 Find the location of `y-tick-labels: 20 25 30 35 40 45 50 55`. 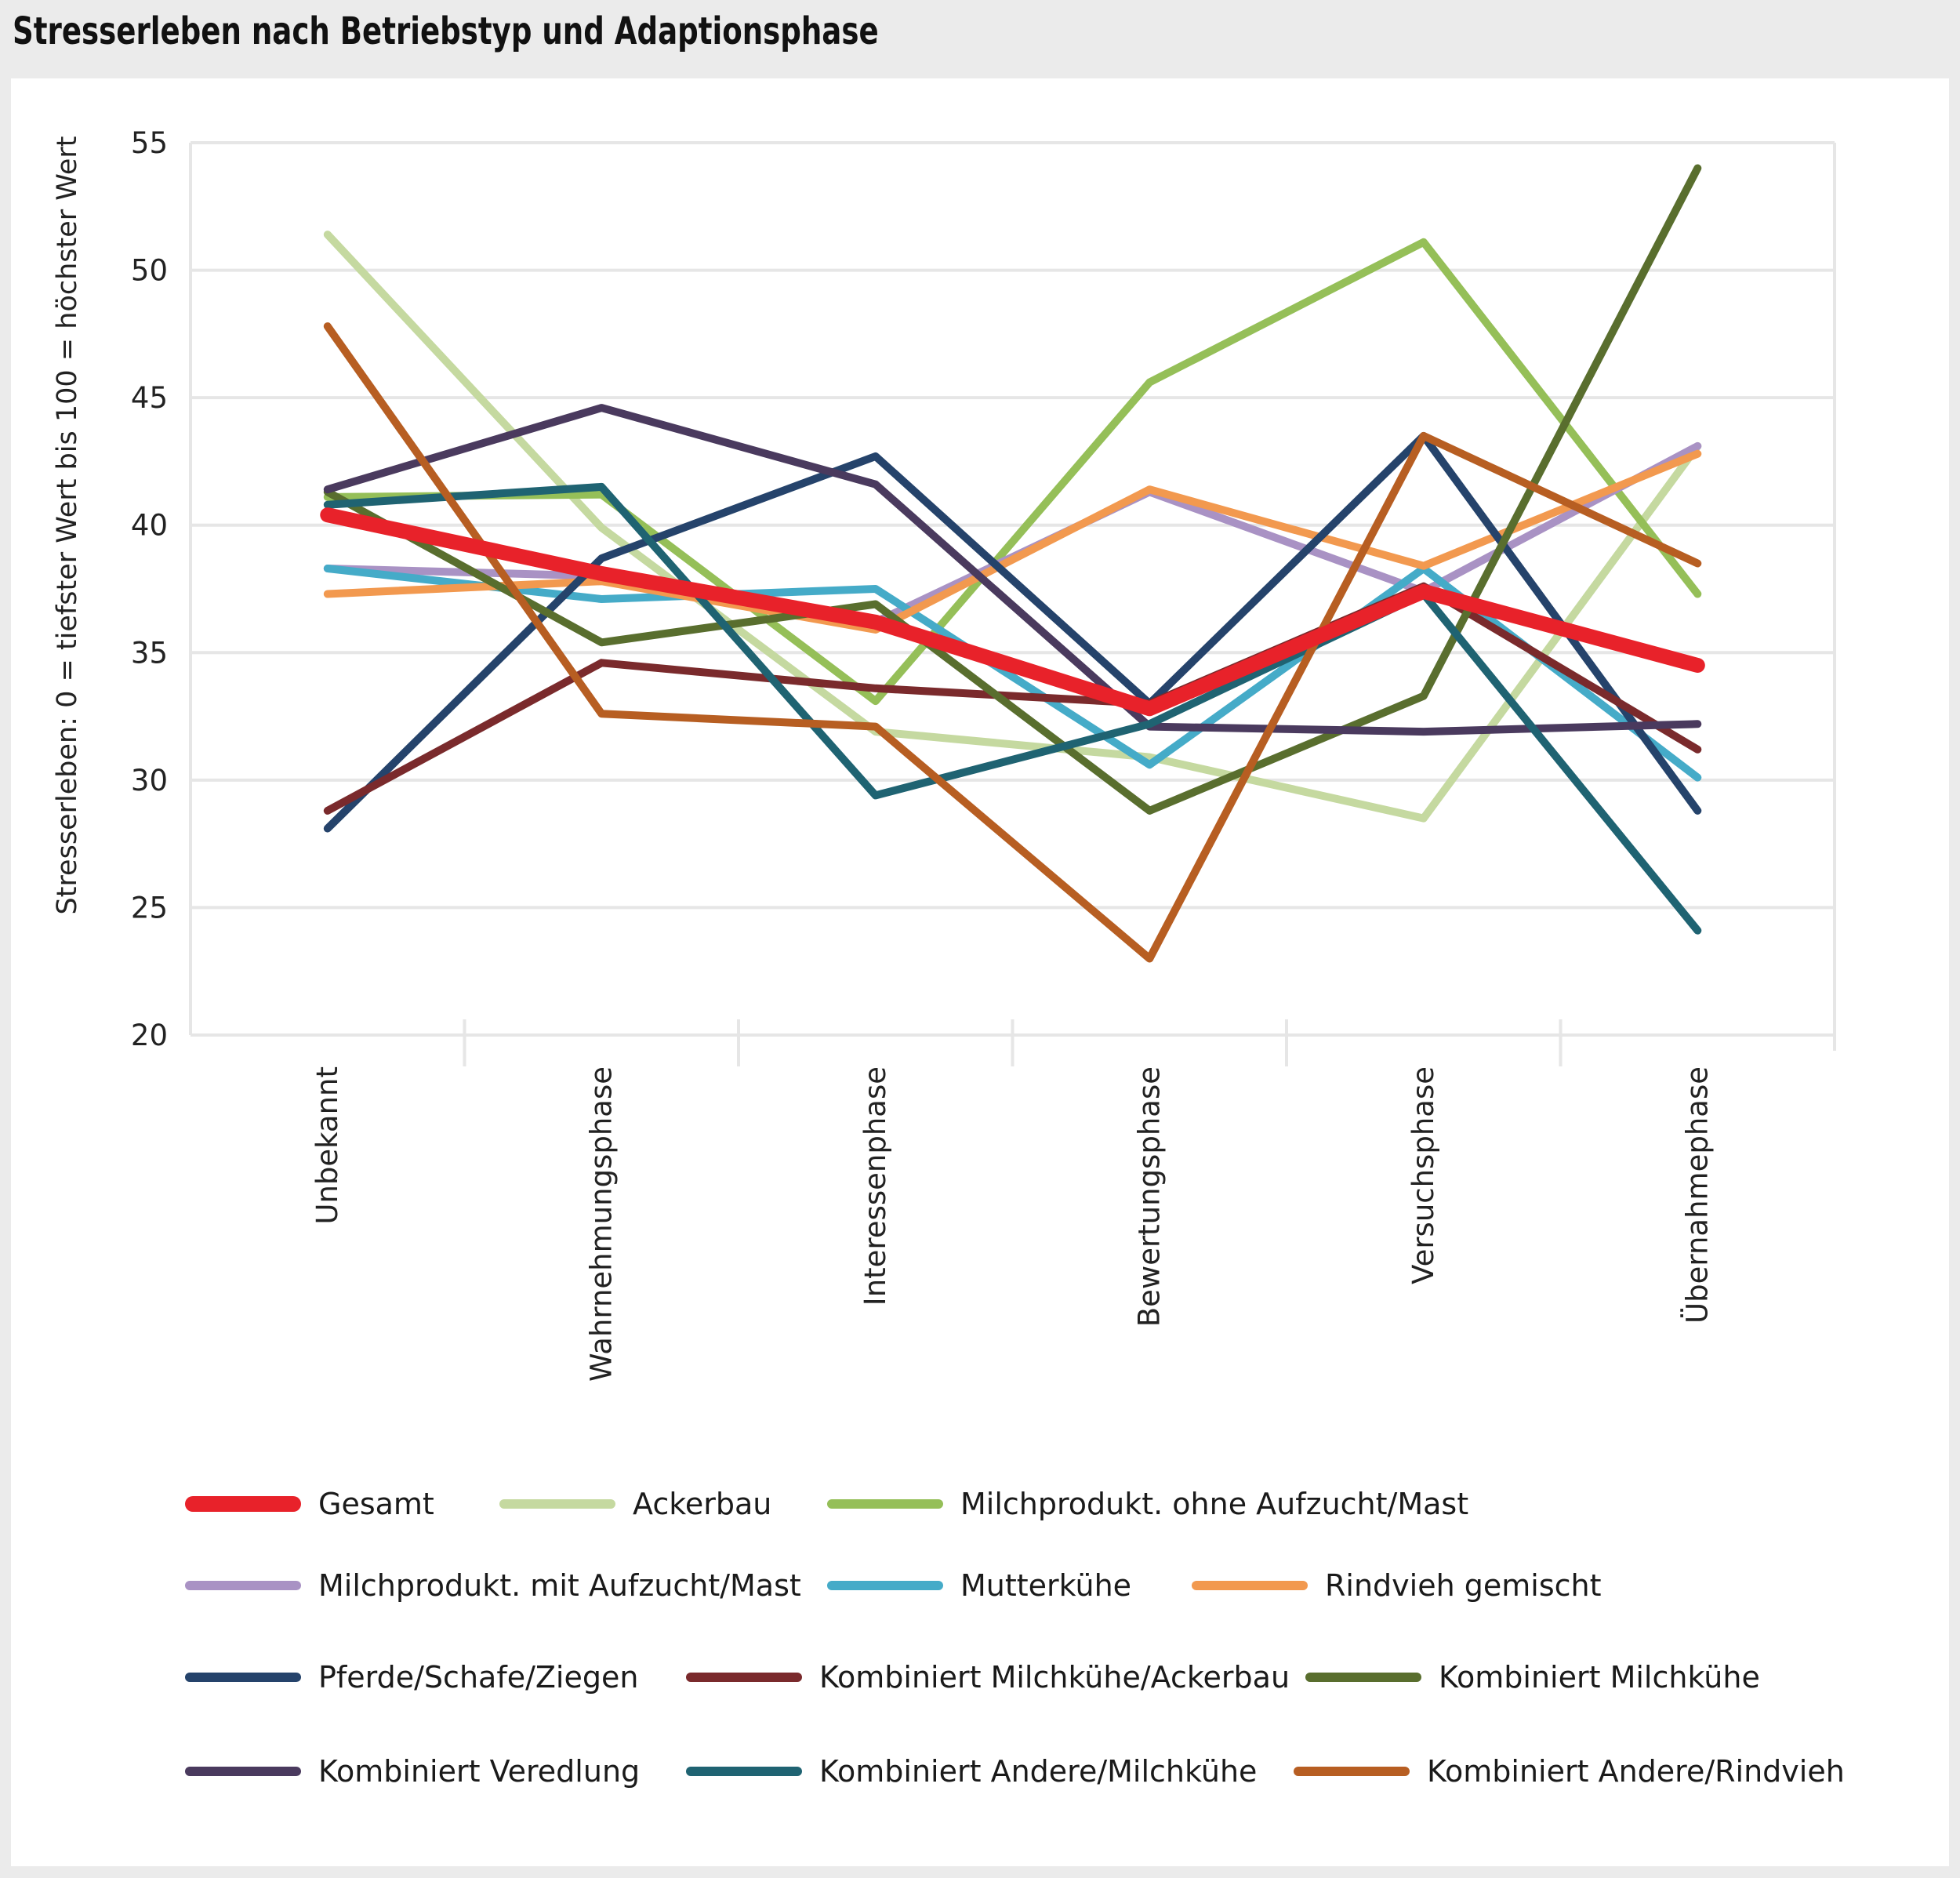

y-tick-labels: 20 25 30 35 40 45 50 55 is located at coordinates (149, 589).